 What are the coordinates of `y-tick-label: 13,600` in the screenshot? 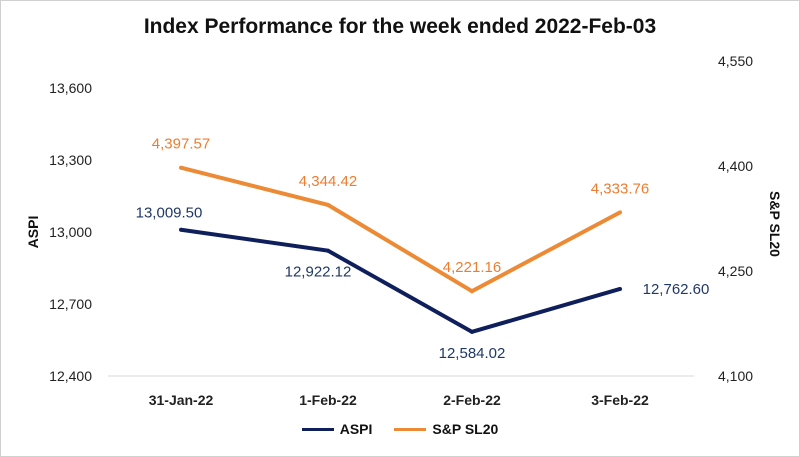 It's located at (70, 88).